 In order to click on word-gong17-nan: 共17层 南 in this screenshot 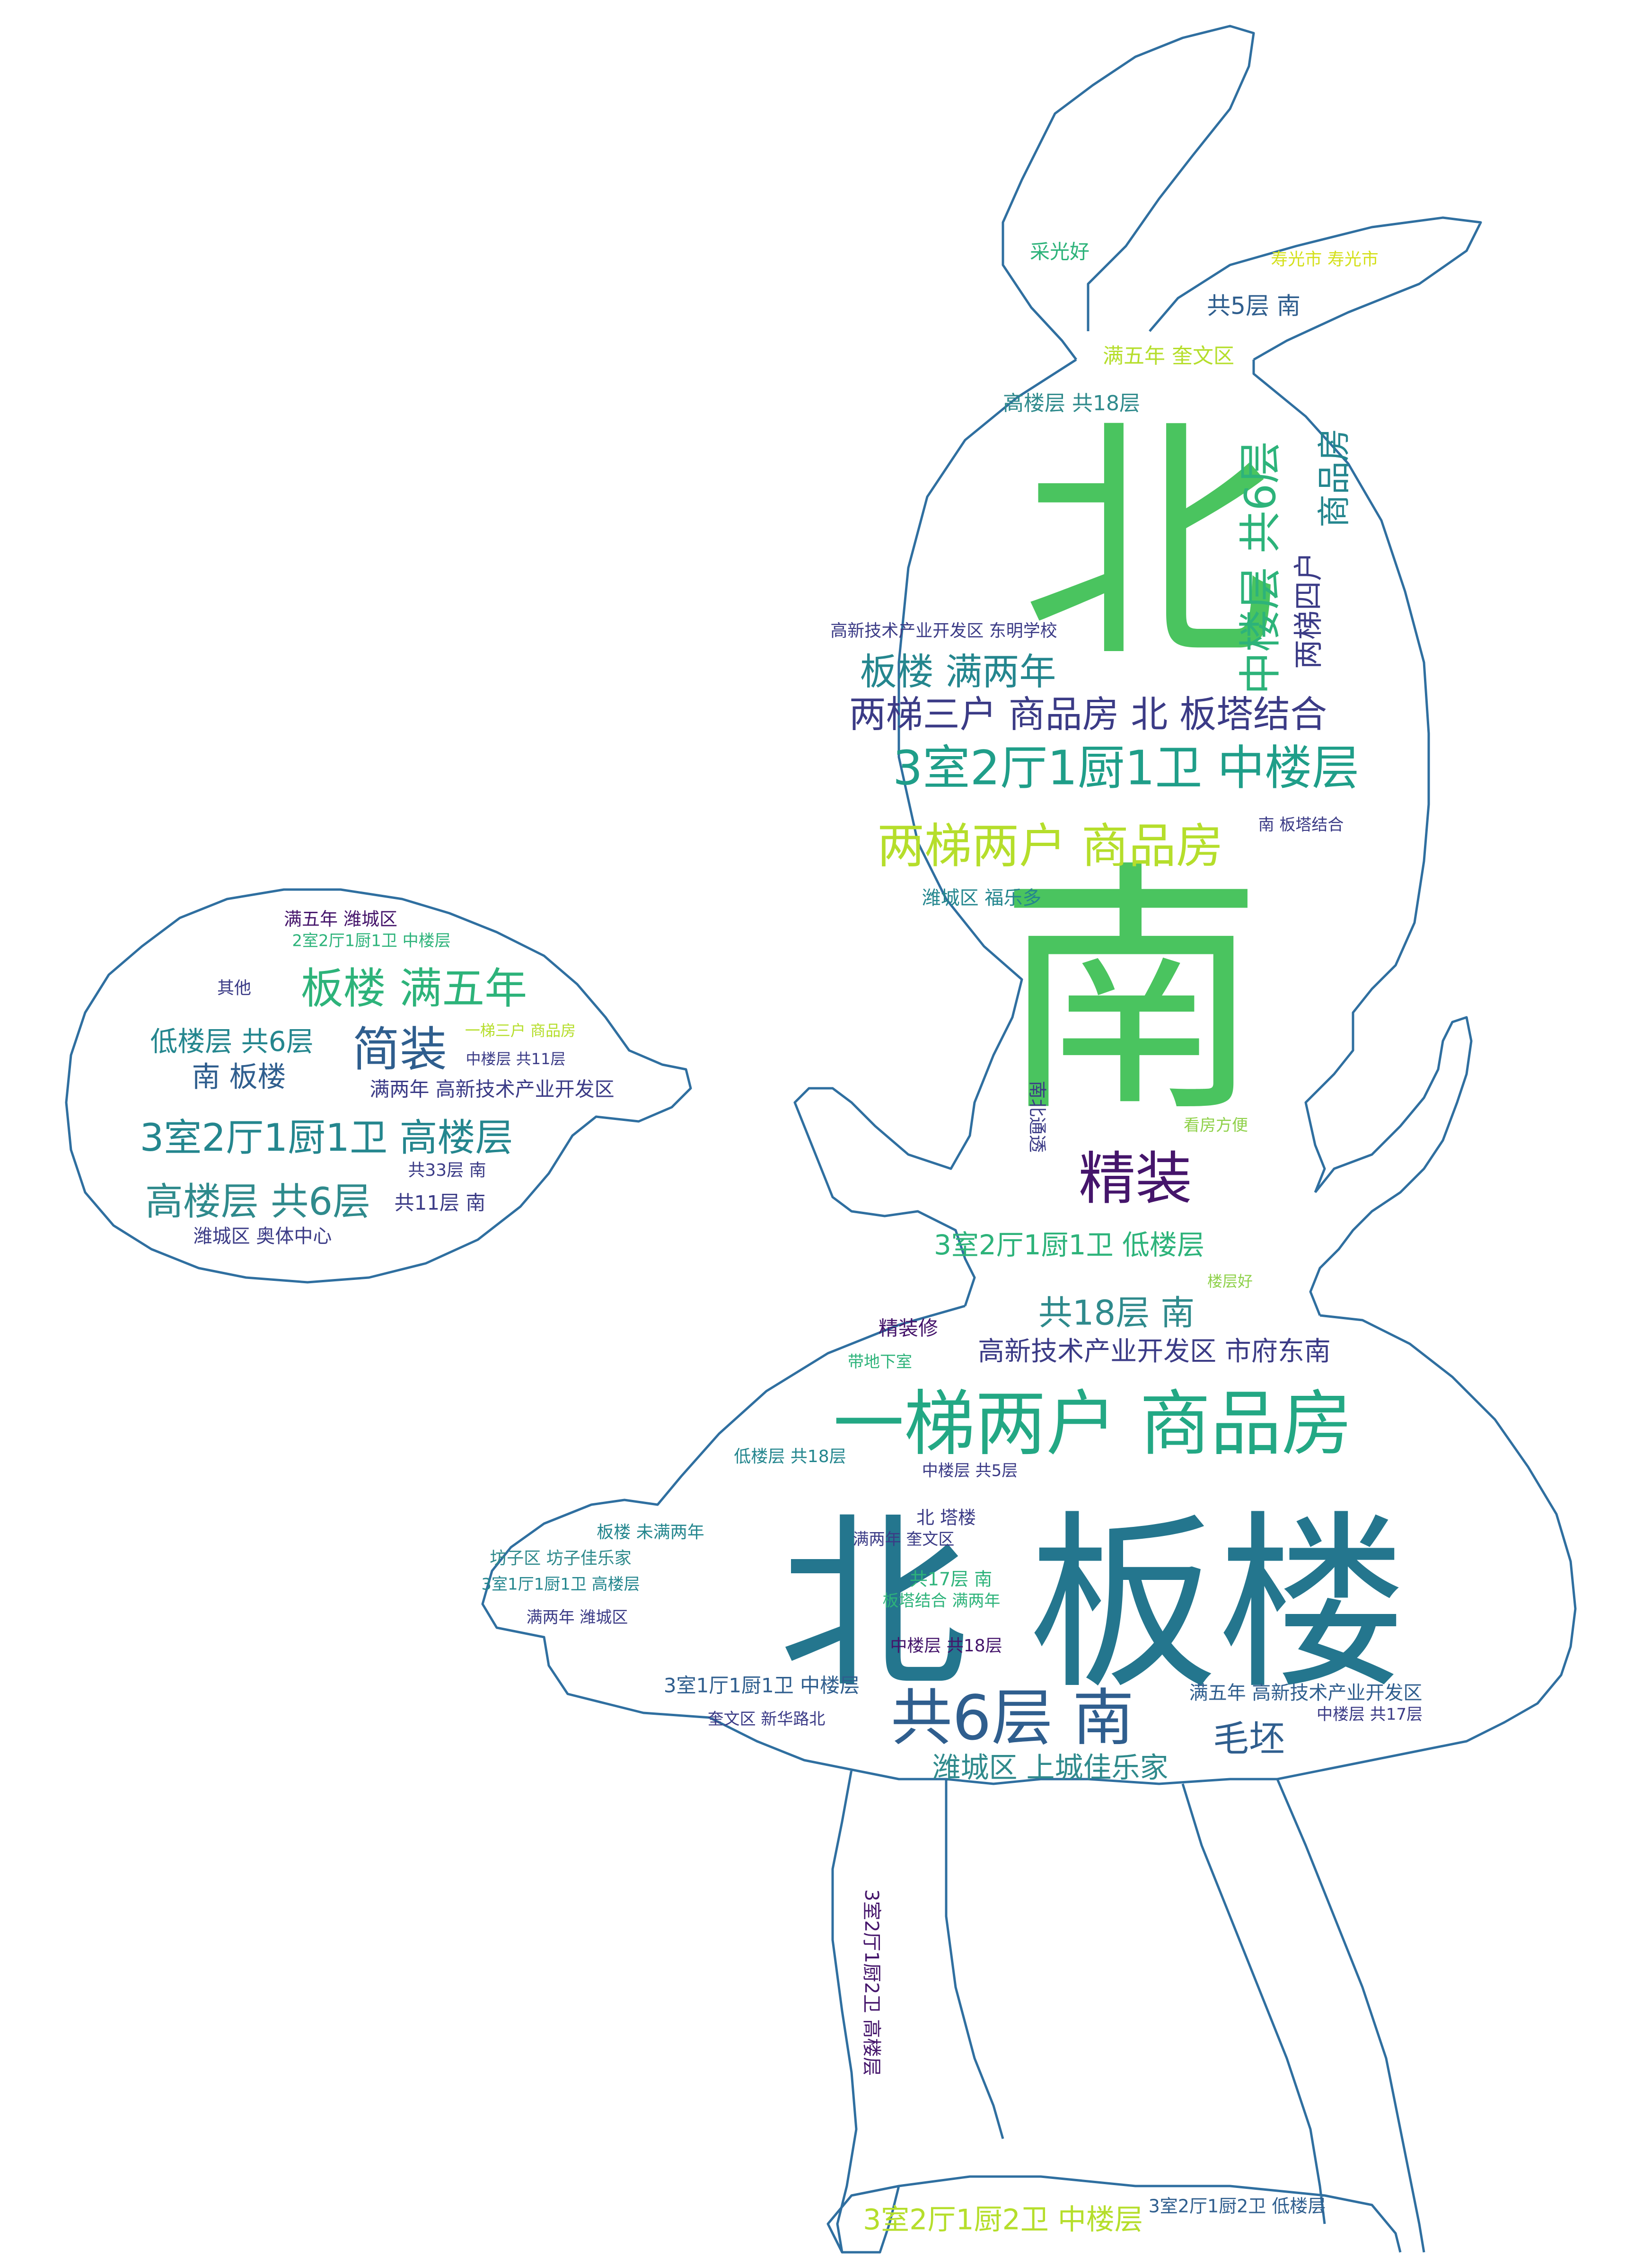, I will do `click(951, 1579)`.